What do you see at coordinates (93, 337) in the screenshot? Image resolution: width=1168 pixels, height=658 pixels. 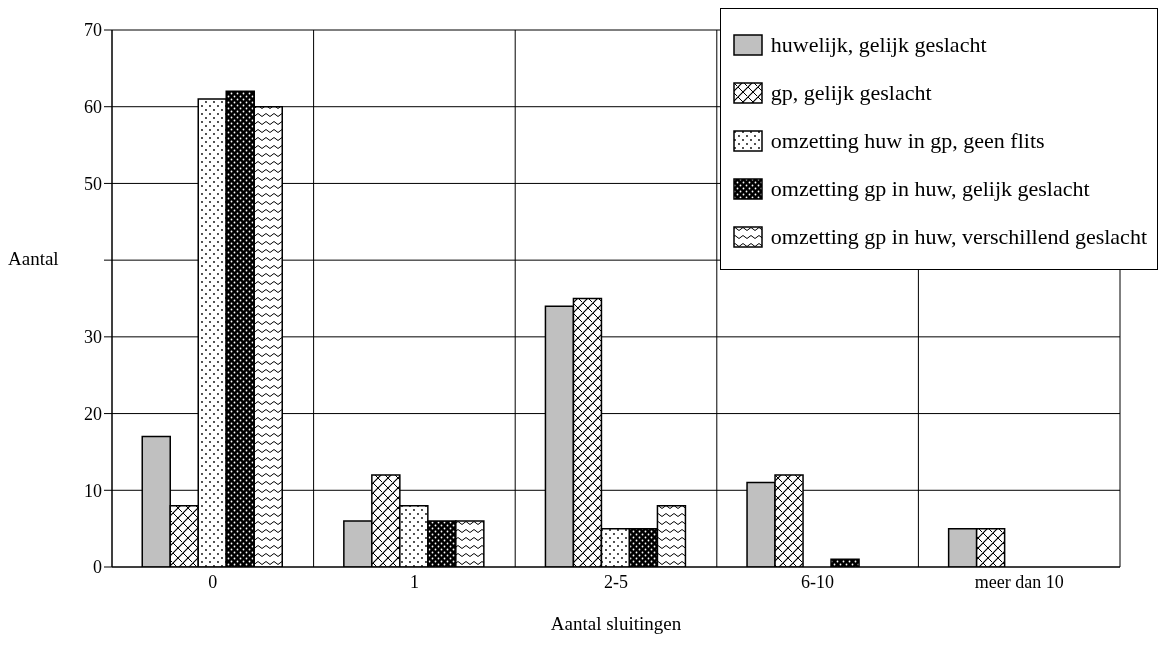 I see `y-tick-label: 30` at bounding box center [93, 337].